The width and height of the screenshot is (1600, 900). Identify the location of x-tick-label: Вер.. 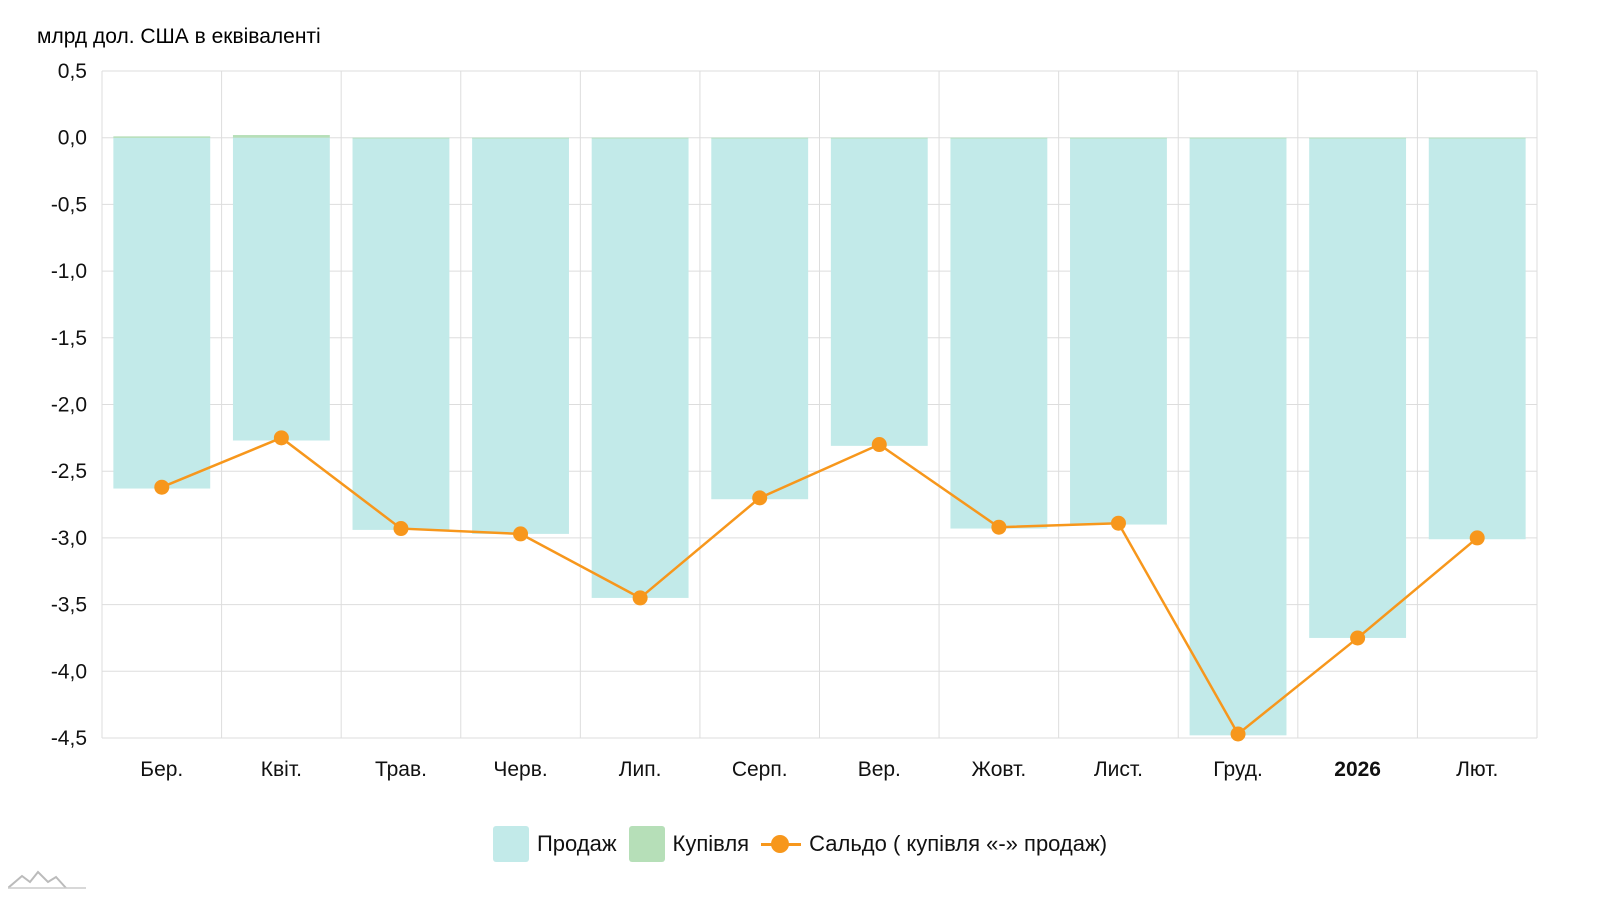
(879, 769).